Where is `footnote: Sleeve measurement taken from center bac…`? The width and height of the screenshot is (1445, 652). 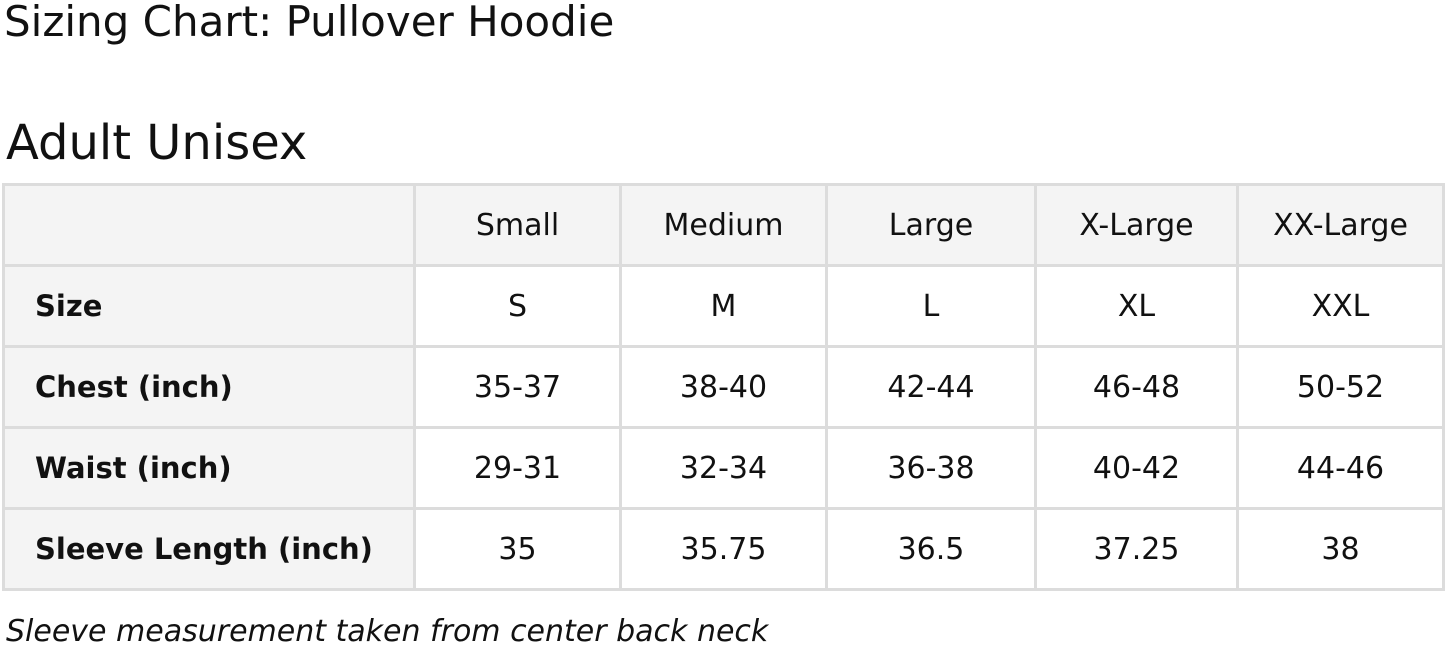 footnote: Sleeve measurement taken from center bac… is located at coordinates (387, 631).